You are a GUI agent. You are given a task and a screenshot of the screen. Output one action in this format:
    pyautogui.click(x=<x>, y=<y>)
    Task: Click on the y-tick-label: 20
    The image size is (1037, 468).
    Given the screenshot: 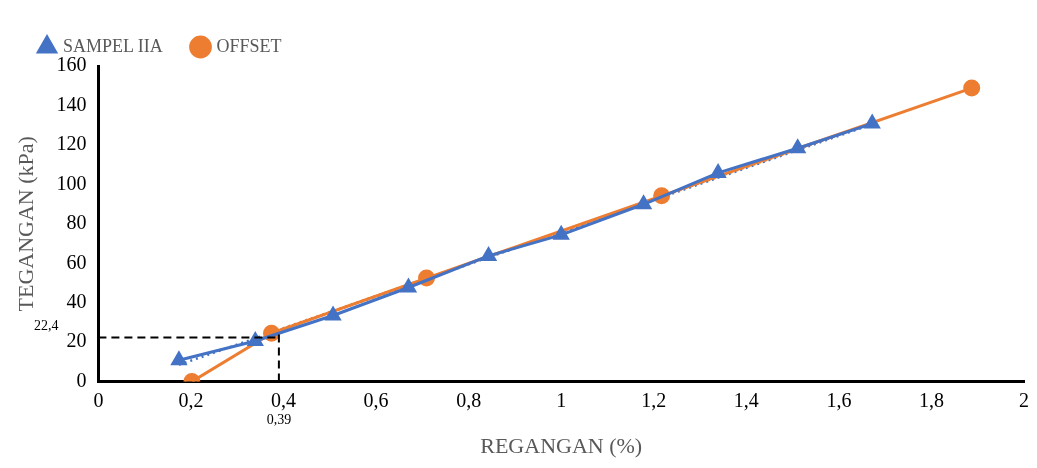 What is the action you would take?
    pyautogui.click(x=76, y=340)
    